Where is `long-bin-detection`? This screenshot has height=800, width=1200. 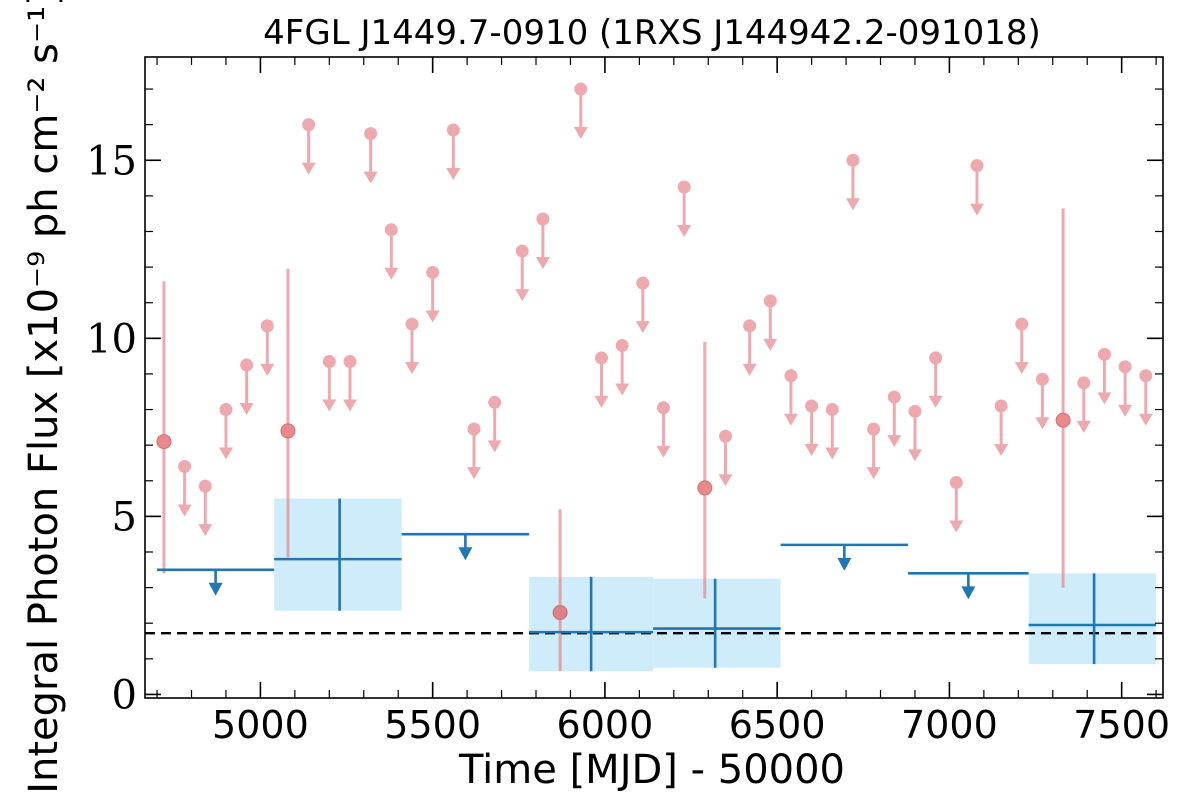
long-bin-detection is located at coordinates (717, 623).